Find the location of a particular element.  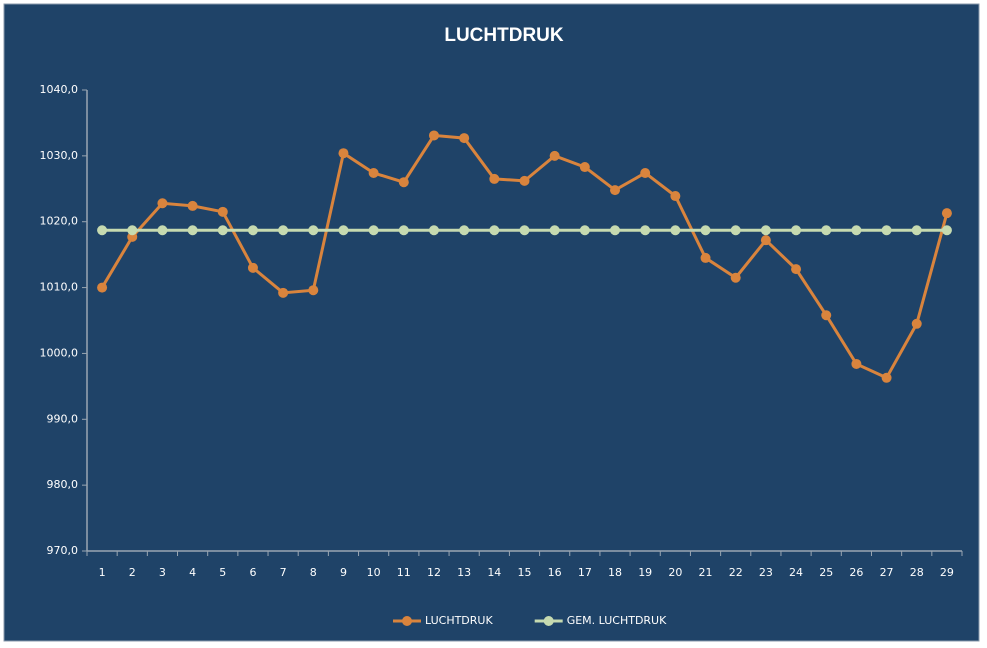

legend-marker is located at coordinates (407, 621).